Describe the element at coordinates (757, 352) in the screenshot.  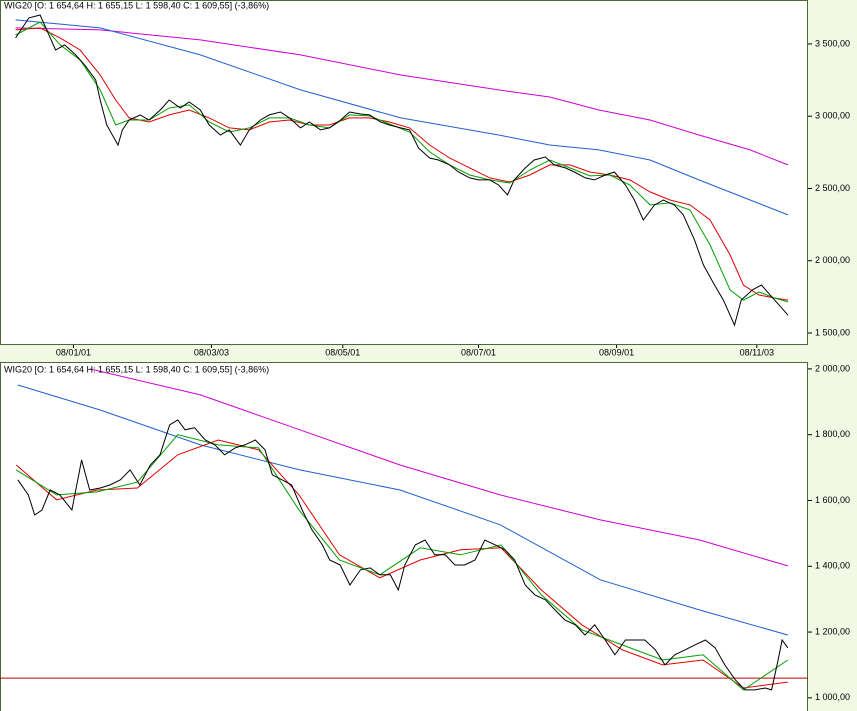
I see `x-tick-label: 08/11/03` at that location.